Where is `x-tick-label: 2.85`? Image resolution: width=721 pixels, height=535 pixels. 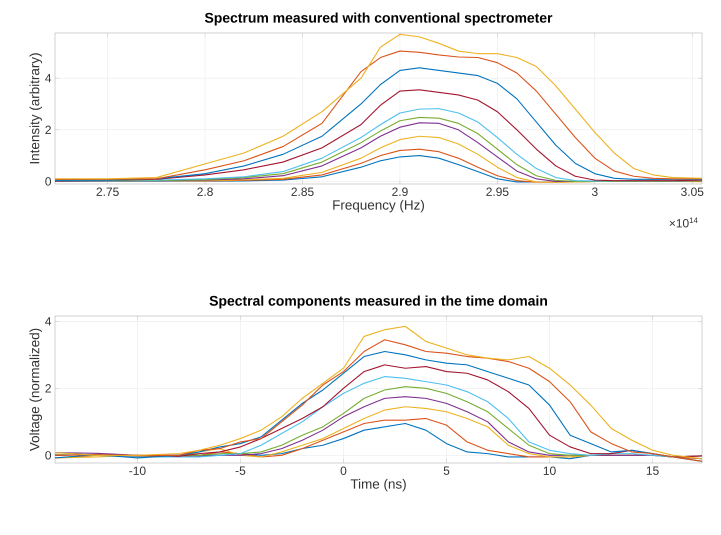 x-tick-label: 2.85 is located at coordinates (302, 192).